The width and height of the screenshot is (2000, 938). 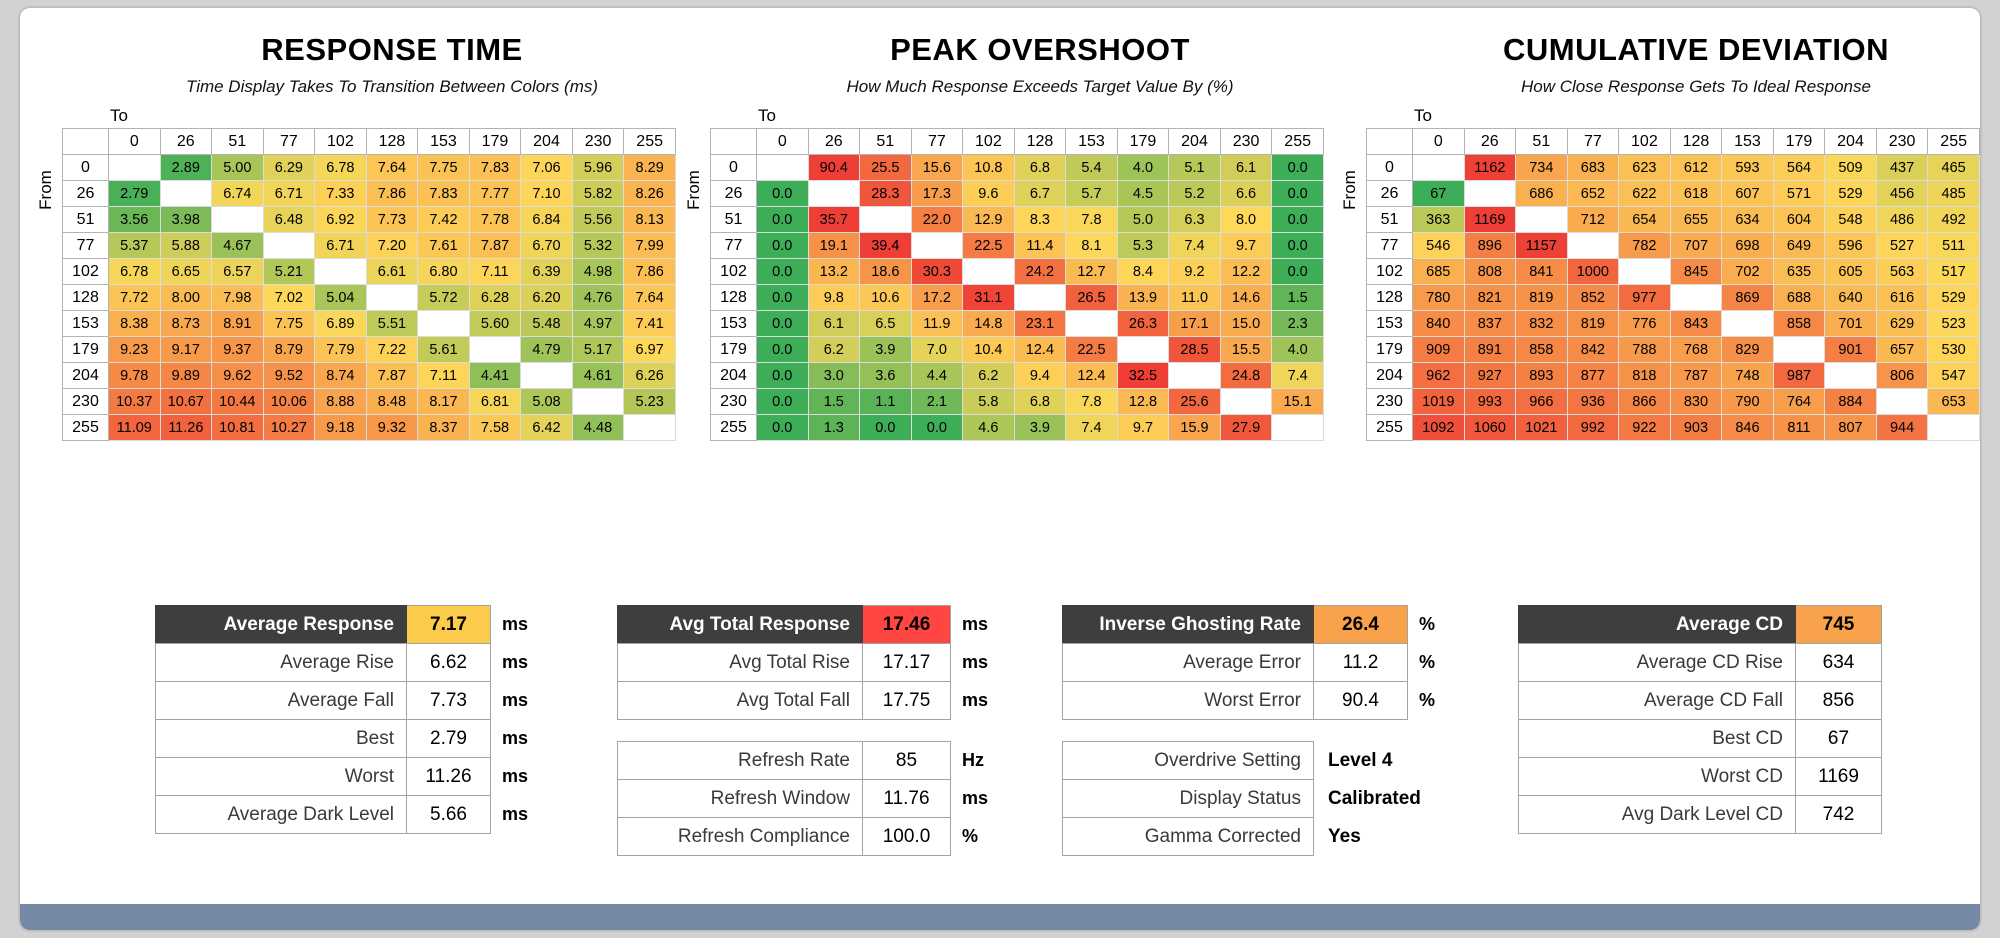 What do you see at coordinates (134, 375) in the screenshot?
I see `heatmap-cell: 9.78` at bounding box center [134, 375].